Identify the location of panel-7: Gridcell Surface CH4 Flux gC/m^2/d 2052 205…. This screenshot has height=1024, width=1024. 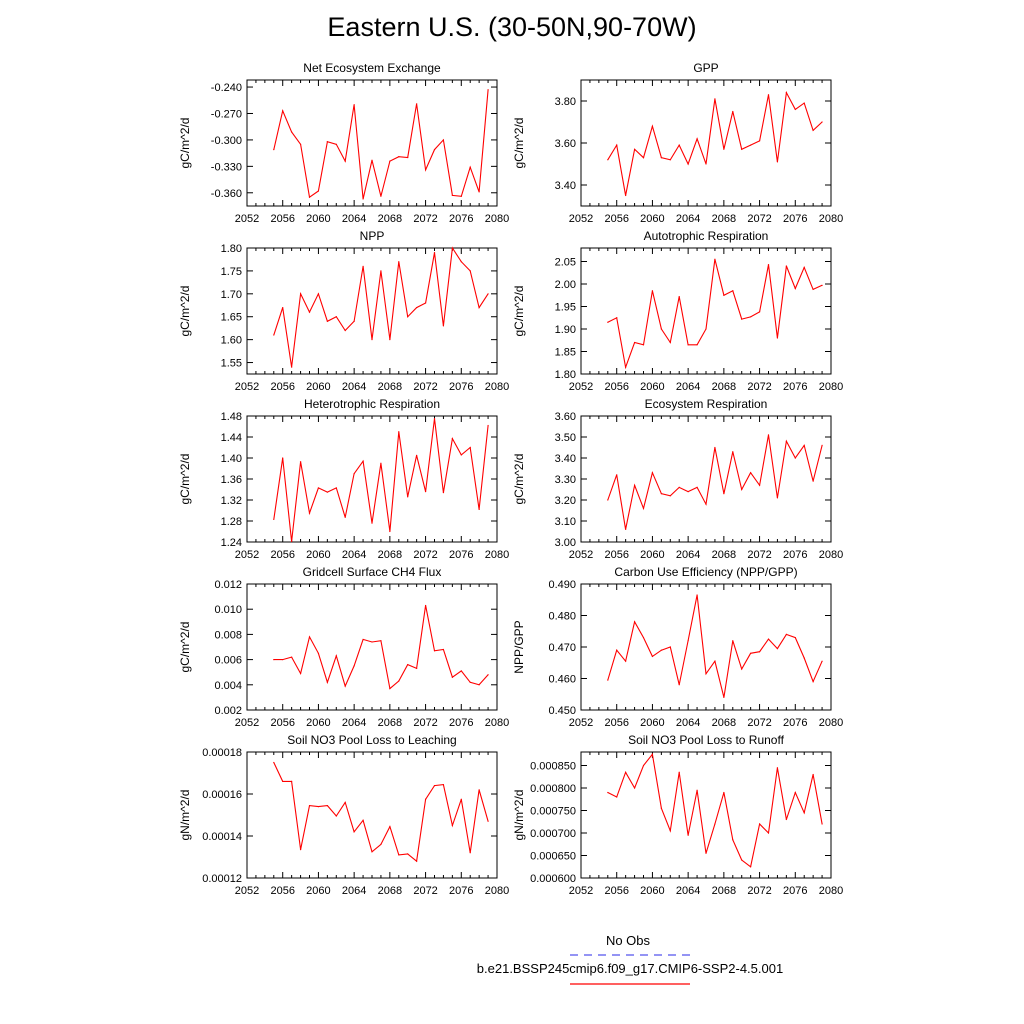
(343, 647).